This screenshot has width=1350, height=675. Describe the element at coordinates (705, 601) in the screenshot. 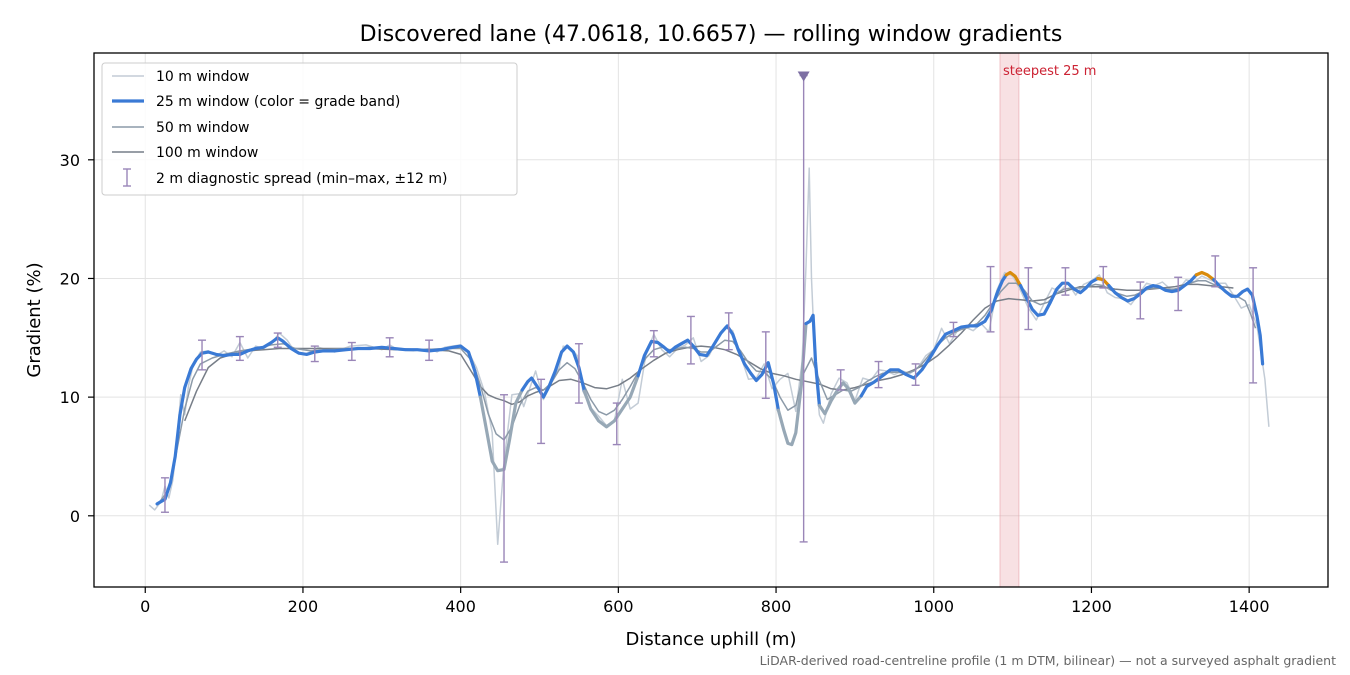

I see `x-axis-ticks: 0 200 400 600 800 1000 1200 1400` at that location.